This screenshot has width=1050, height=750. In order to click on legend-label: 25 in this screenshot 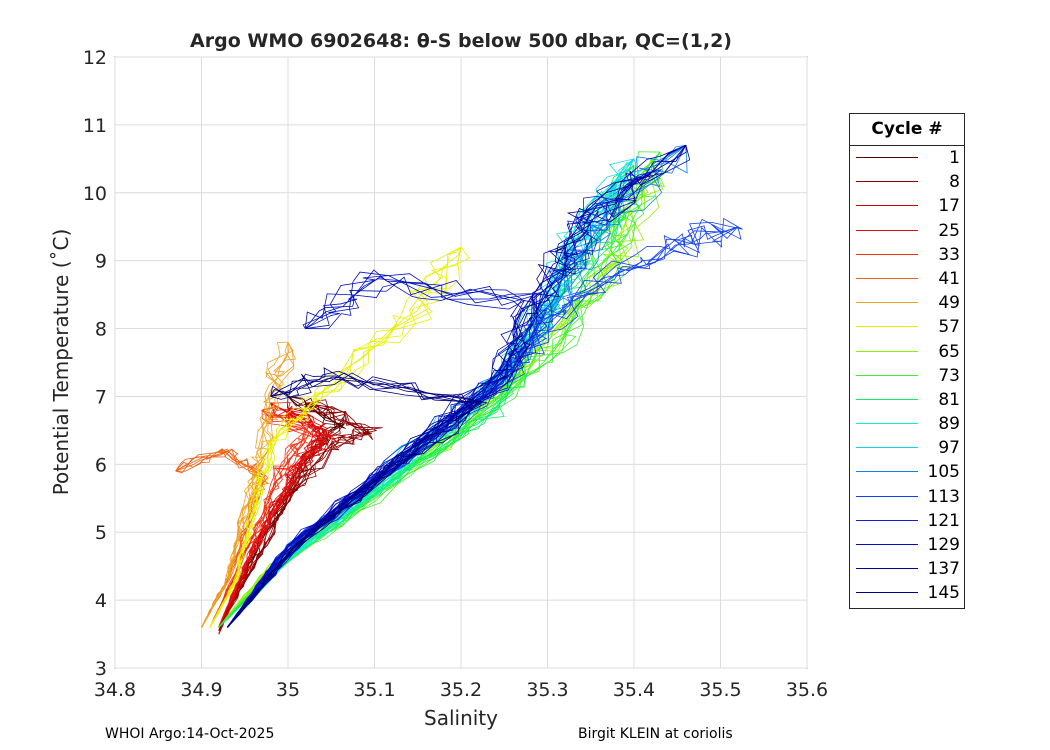, I will do `click(949, 230)`.